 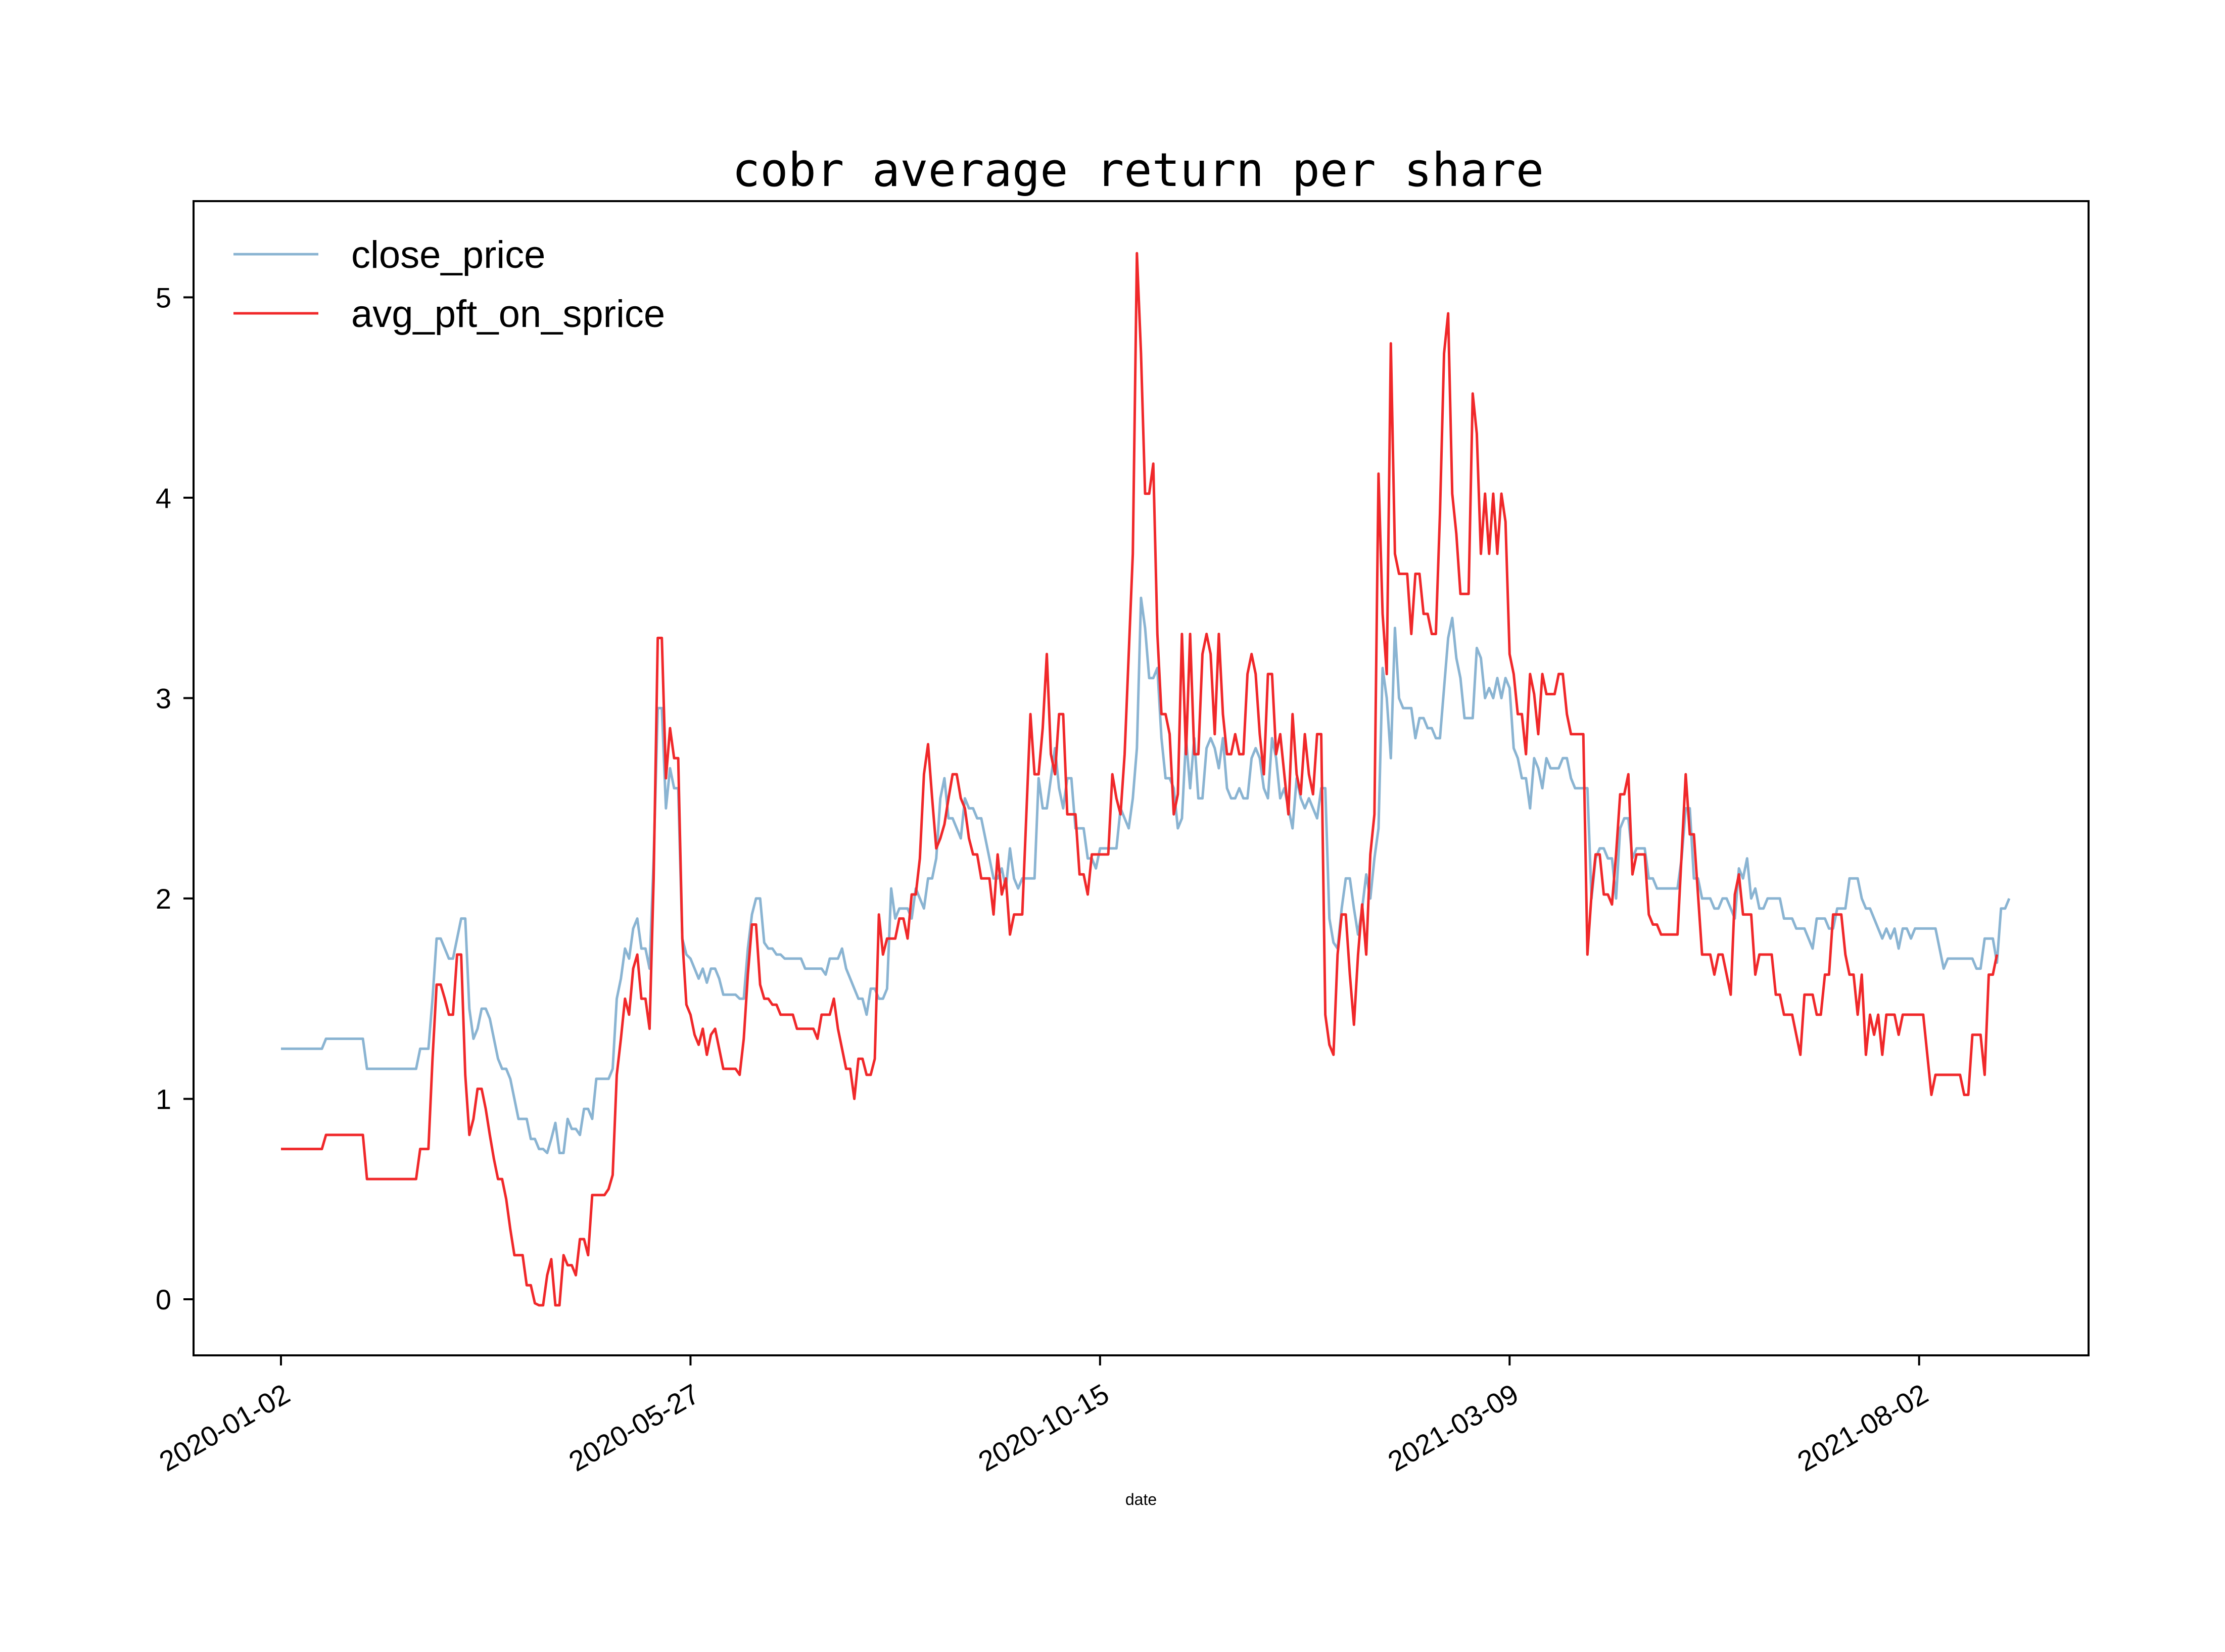 I want to click on chart-title: cobr average return per share, so click(x=1138, y=170).